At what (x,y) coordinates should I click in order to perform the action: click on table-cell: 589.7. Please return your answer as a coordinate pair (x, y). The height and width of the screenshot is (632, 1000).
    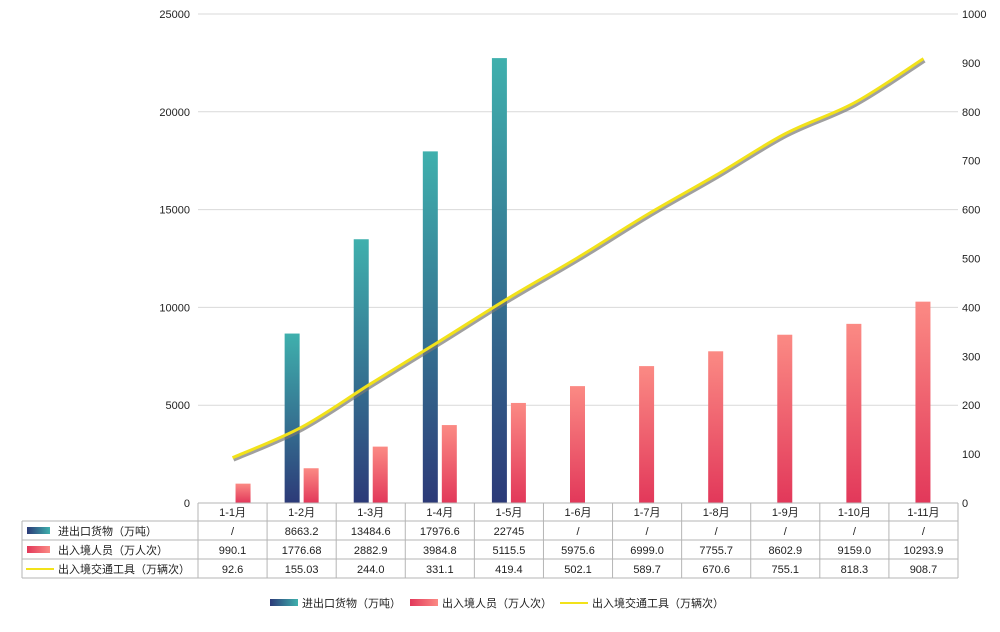
    Looking at the image, I should click on (647, 570).